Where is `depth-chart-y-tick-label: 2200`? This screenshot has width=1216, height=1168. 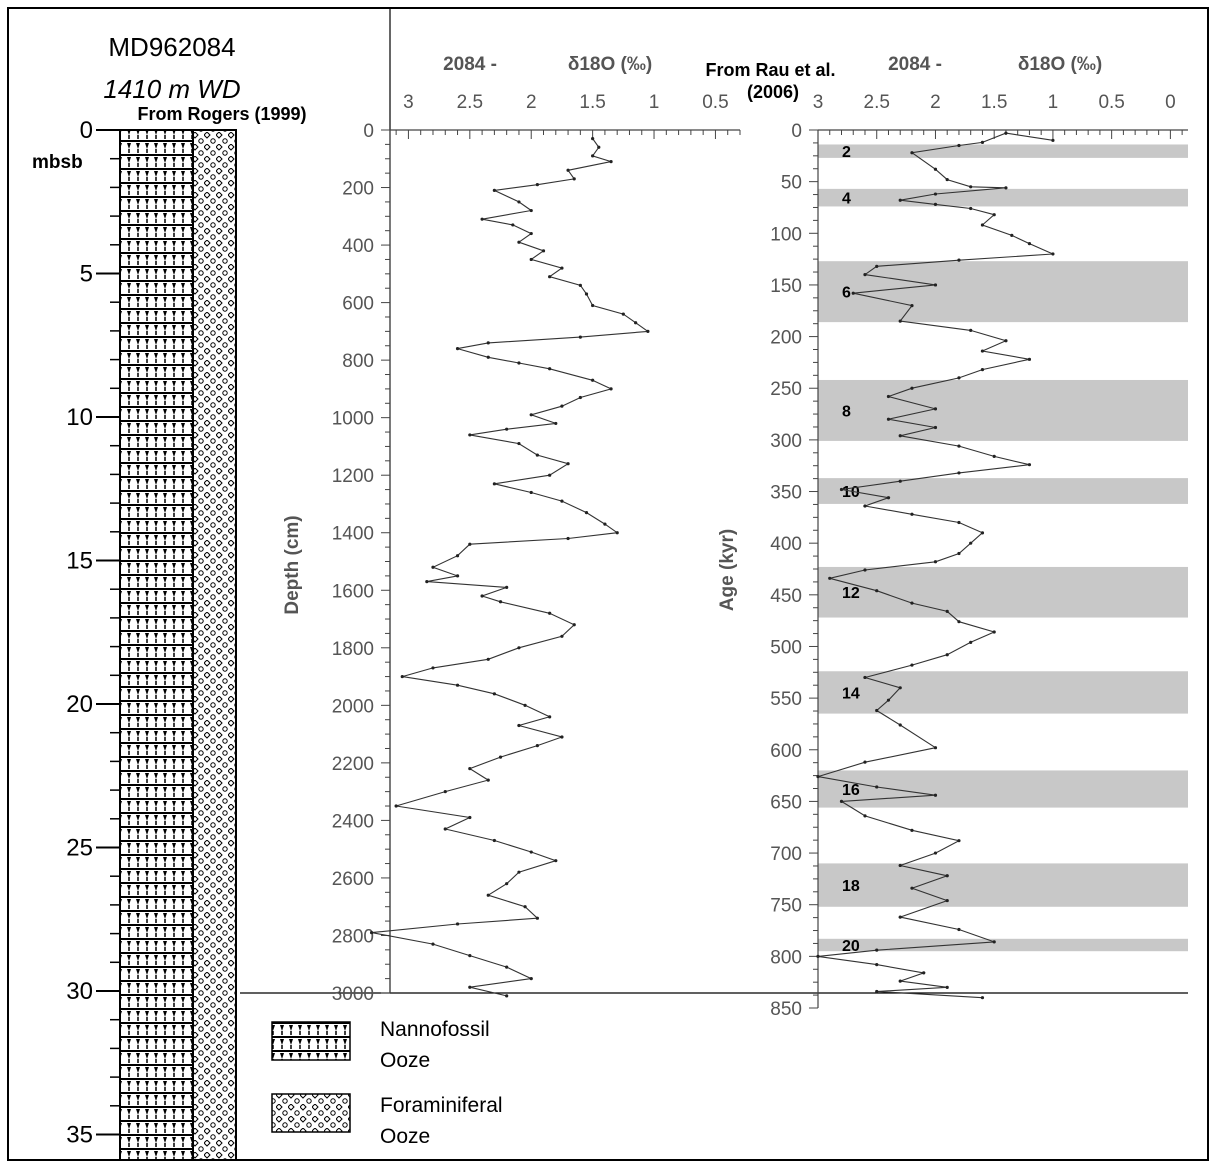
depth-chart-y-tick-label: 2200 is located at coordinates (353, 764).